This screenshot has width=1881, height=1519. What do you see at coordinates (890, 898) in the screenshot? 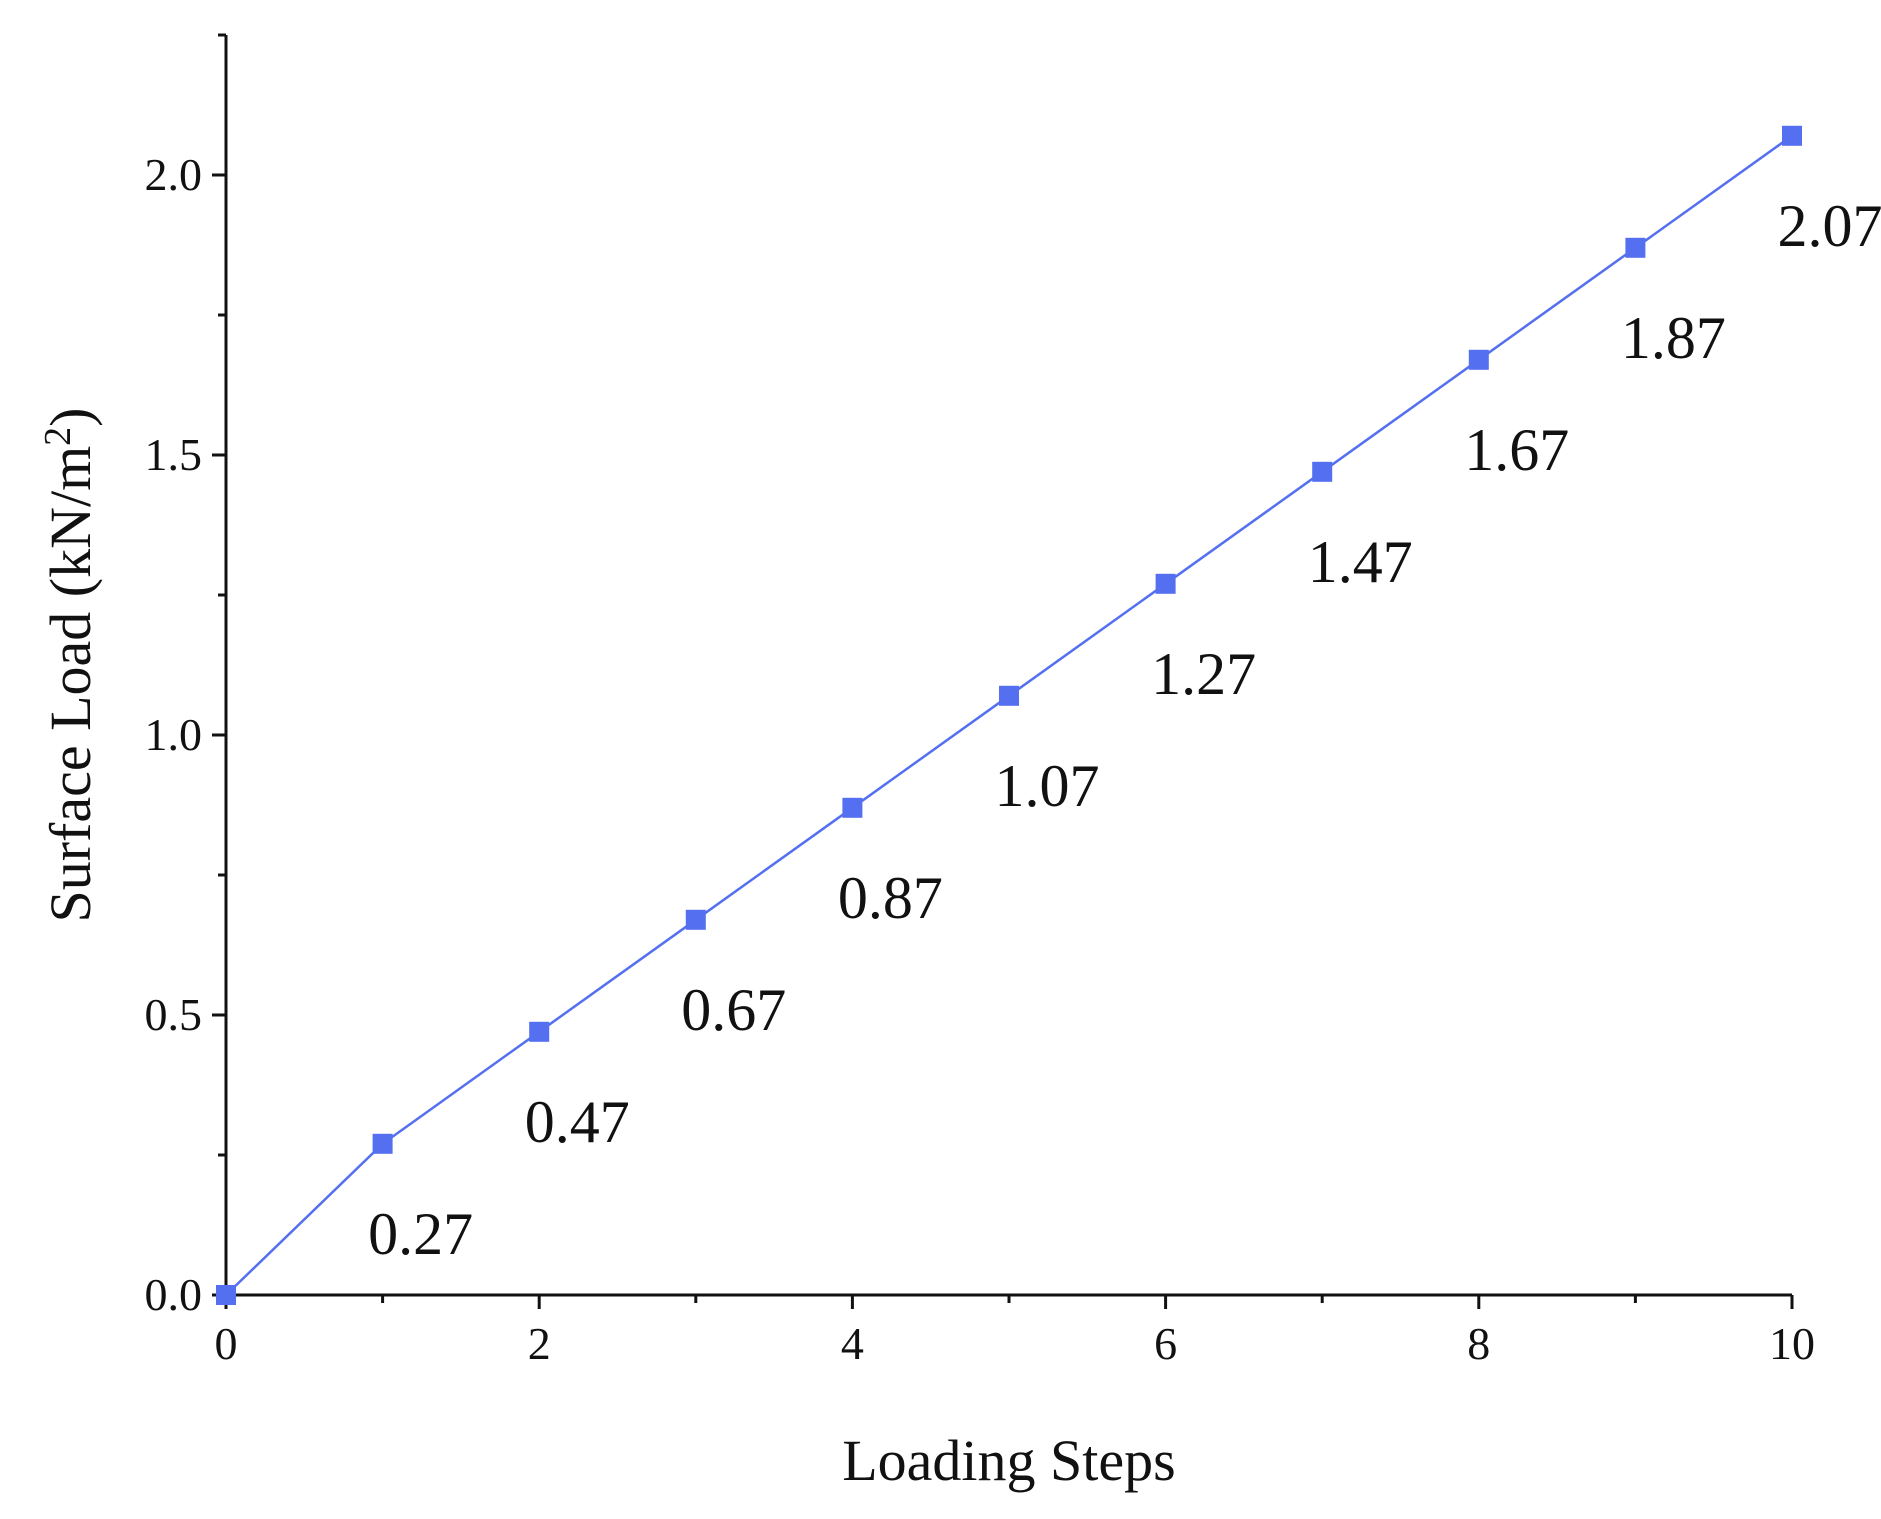
I see `data-label: 0.87` at bounding box center [890, 898].